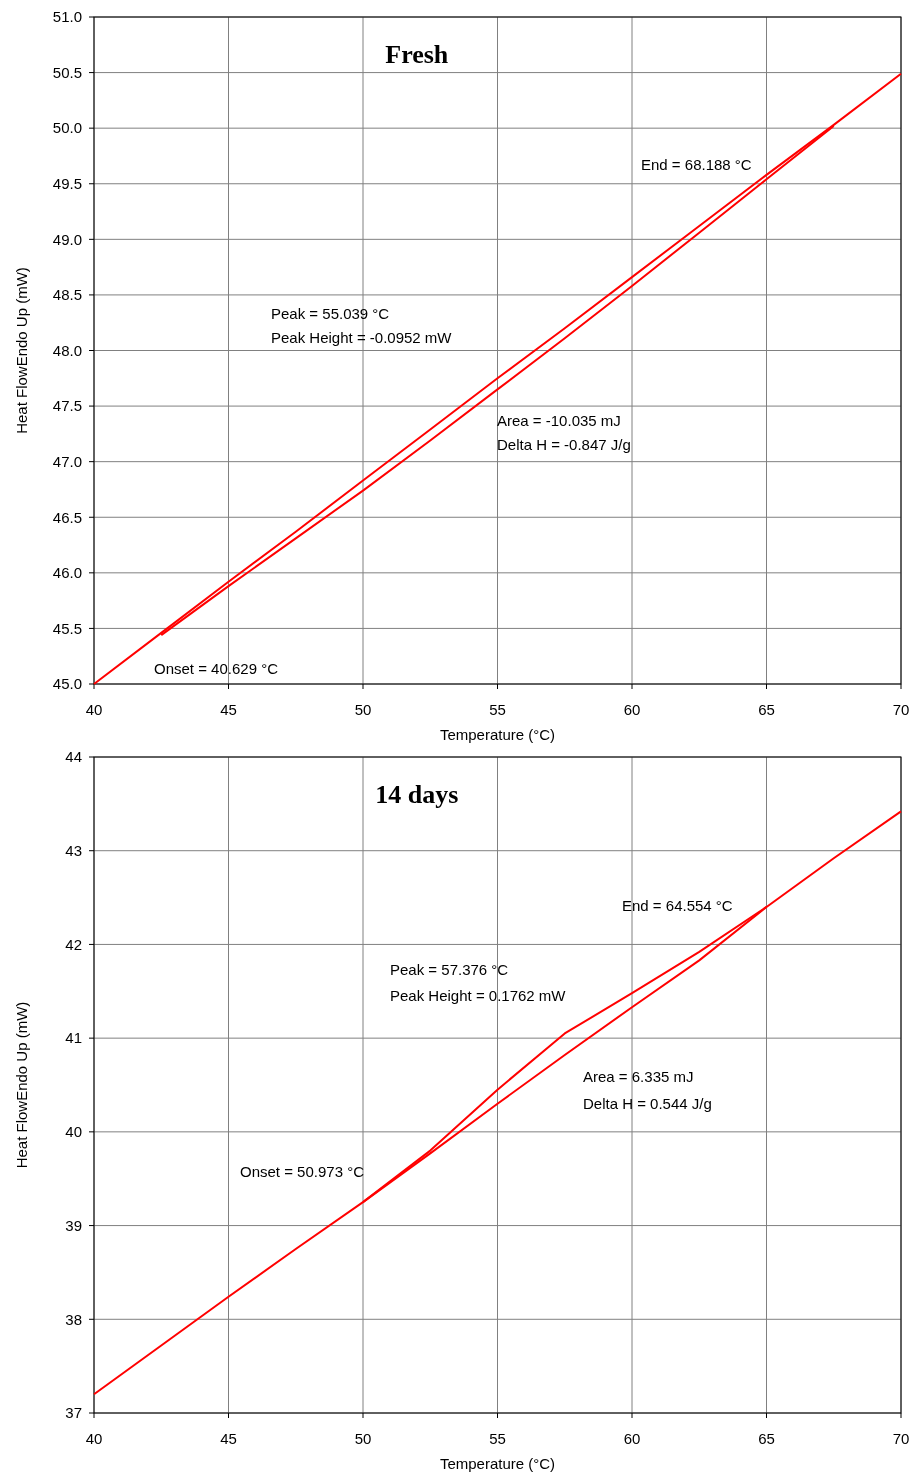 Image resolution: width=914 pixels, height=1475 pixels. I want to click on y-tick-label: 49.0, so click(67, 239).